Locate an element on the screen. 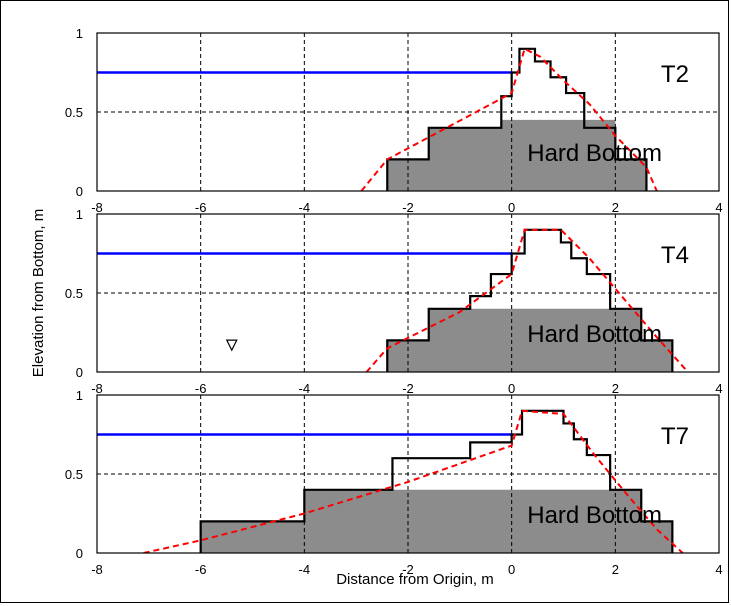 The image size is (731, 606). panel-label: T2 is located at coordinates (675, 74).